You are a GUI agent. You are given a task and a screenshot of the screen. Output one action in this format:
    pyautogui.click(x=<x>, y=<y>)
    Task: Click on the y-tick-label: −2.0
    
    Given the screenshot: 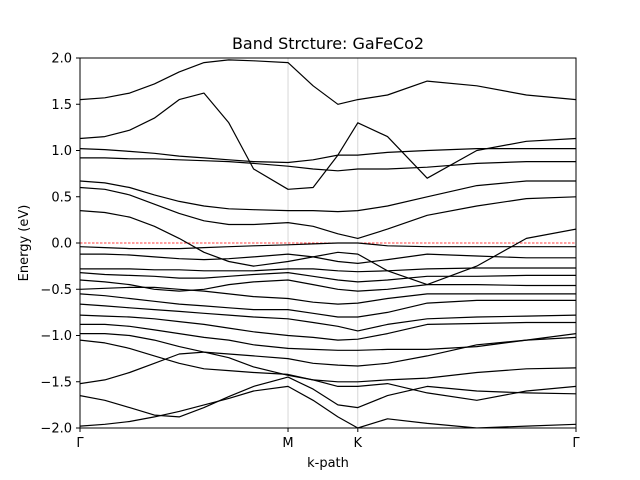 What is the action you would take?
    pyautogui.click(x=56, y=429)
    